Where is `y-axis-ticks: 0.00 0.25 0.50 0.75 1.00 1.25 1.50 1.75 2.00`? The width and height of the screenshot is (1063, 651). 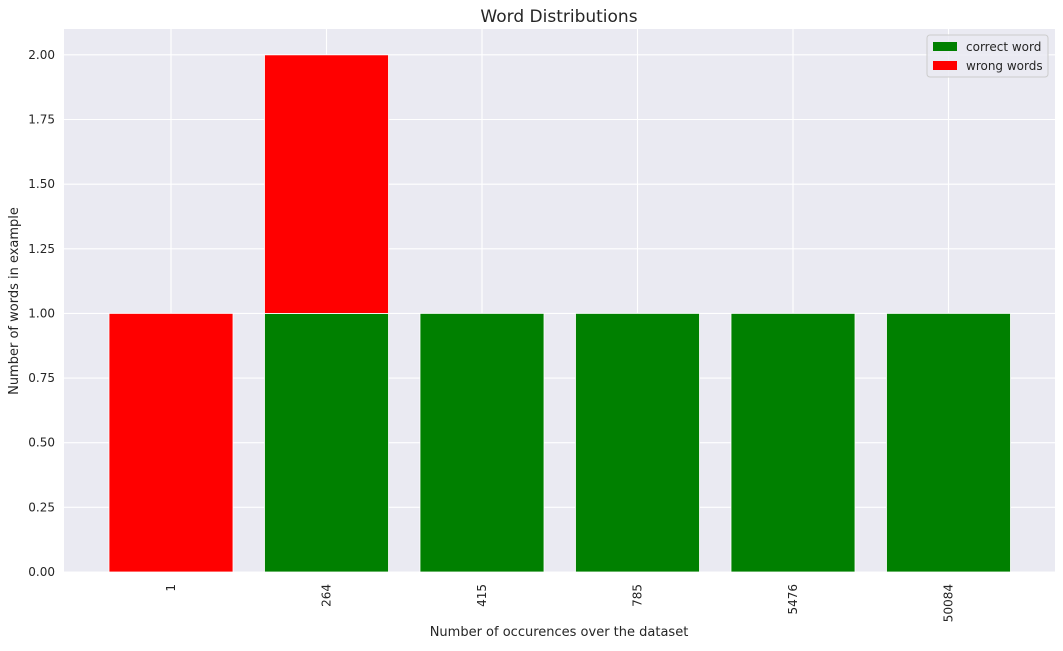
y-axis-ticks: 0.00 0.25 0.50 0.75 1.00 1.25 1.50 1.75 2.00 is located at coordinates (41, 313).